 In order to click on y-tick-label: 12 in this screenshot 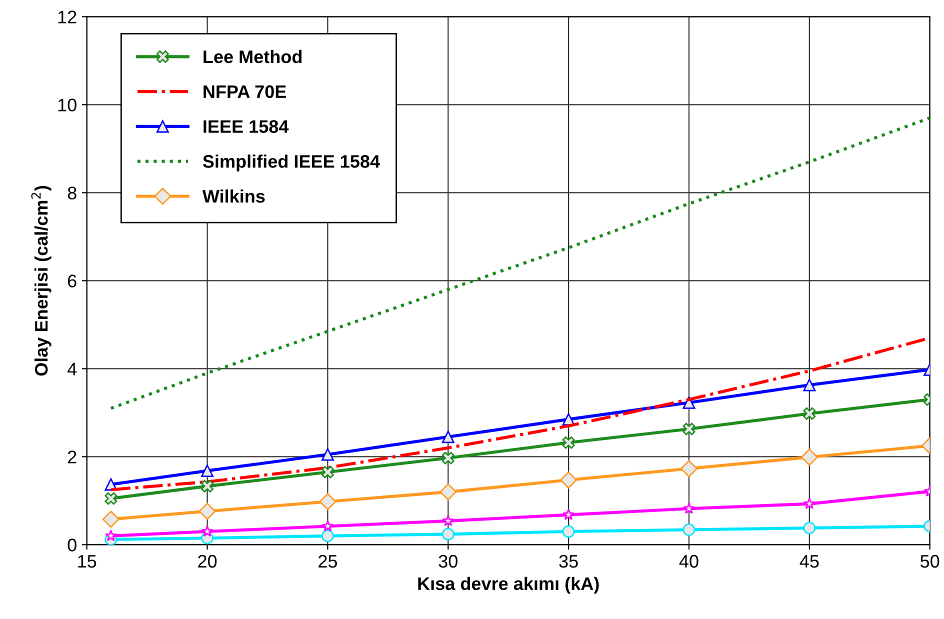, I will do `click(67, 17)`.